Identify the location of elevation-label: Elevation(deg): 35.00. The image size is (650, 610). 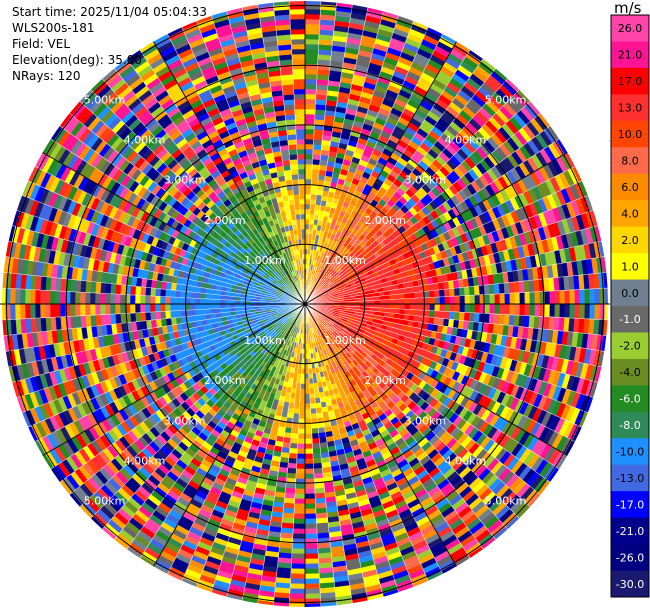
(77, 60).